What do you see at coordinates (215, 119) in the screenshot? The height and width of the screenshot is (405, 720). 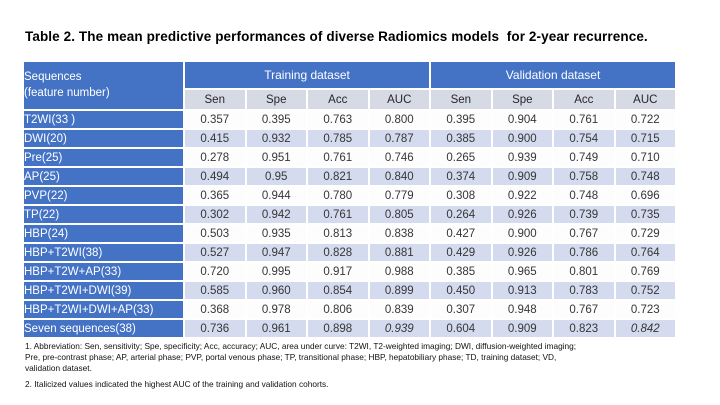 I see `metric-value: 0.357` at bounding box center [215, 119].